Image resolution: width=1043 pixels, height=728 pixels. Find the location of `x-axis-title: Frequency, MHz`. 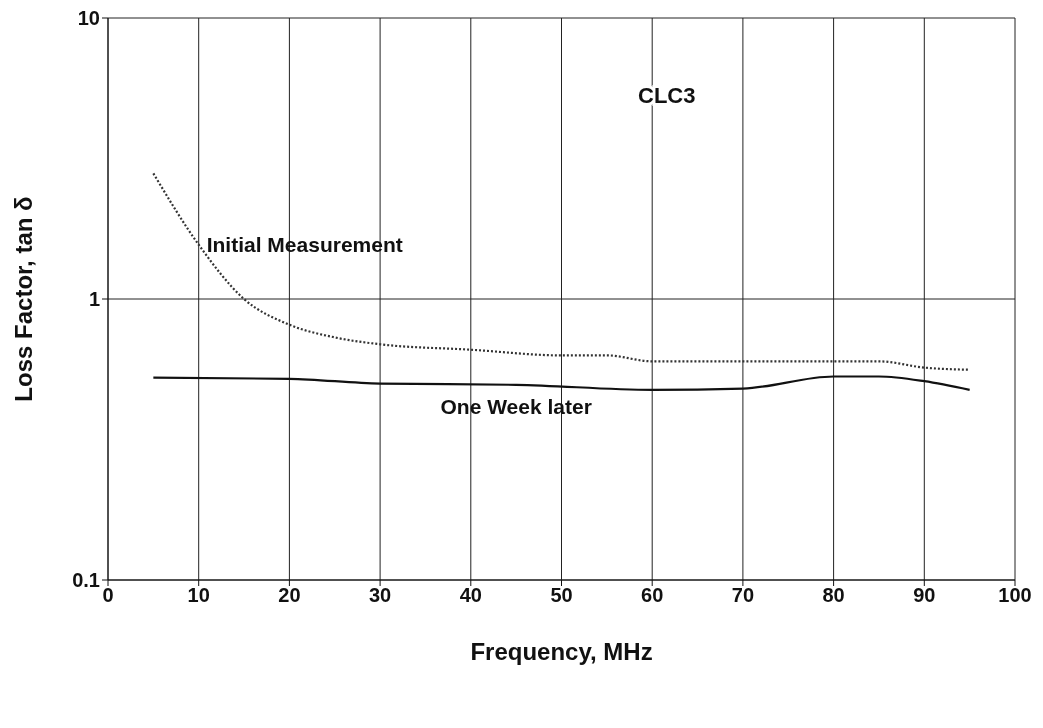

x-axis-title: Frequency, MHz is located at coordinates (561, 651).